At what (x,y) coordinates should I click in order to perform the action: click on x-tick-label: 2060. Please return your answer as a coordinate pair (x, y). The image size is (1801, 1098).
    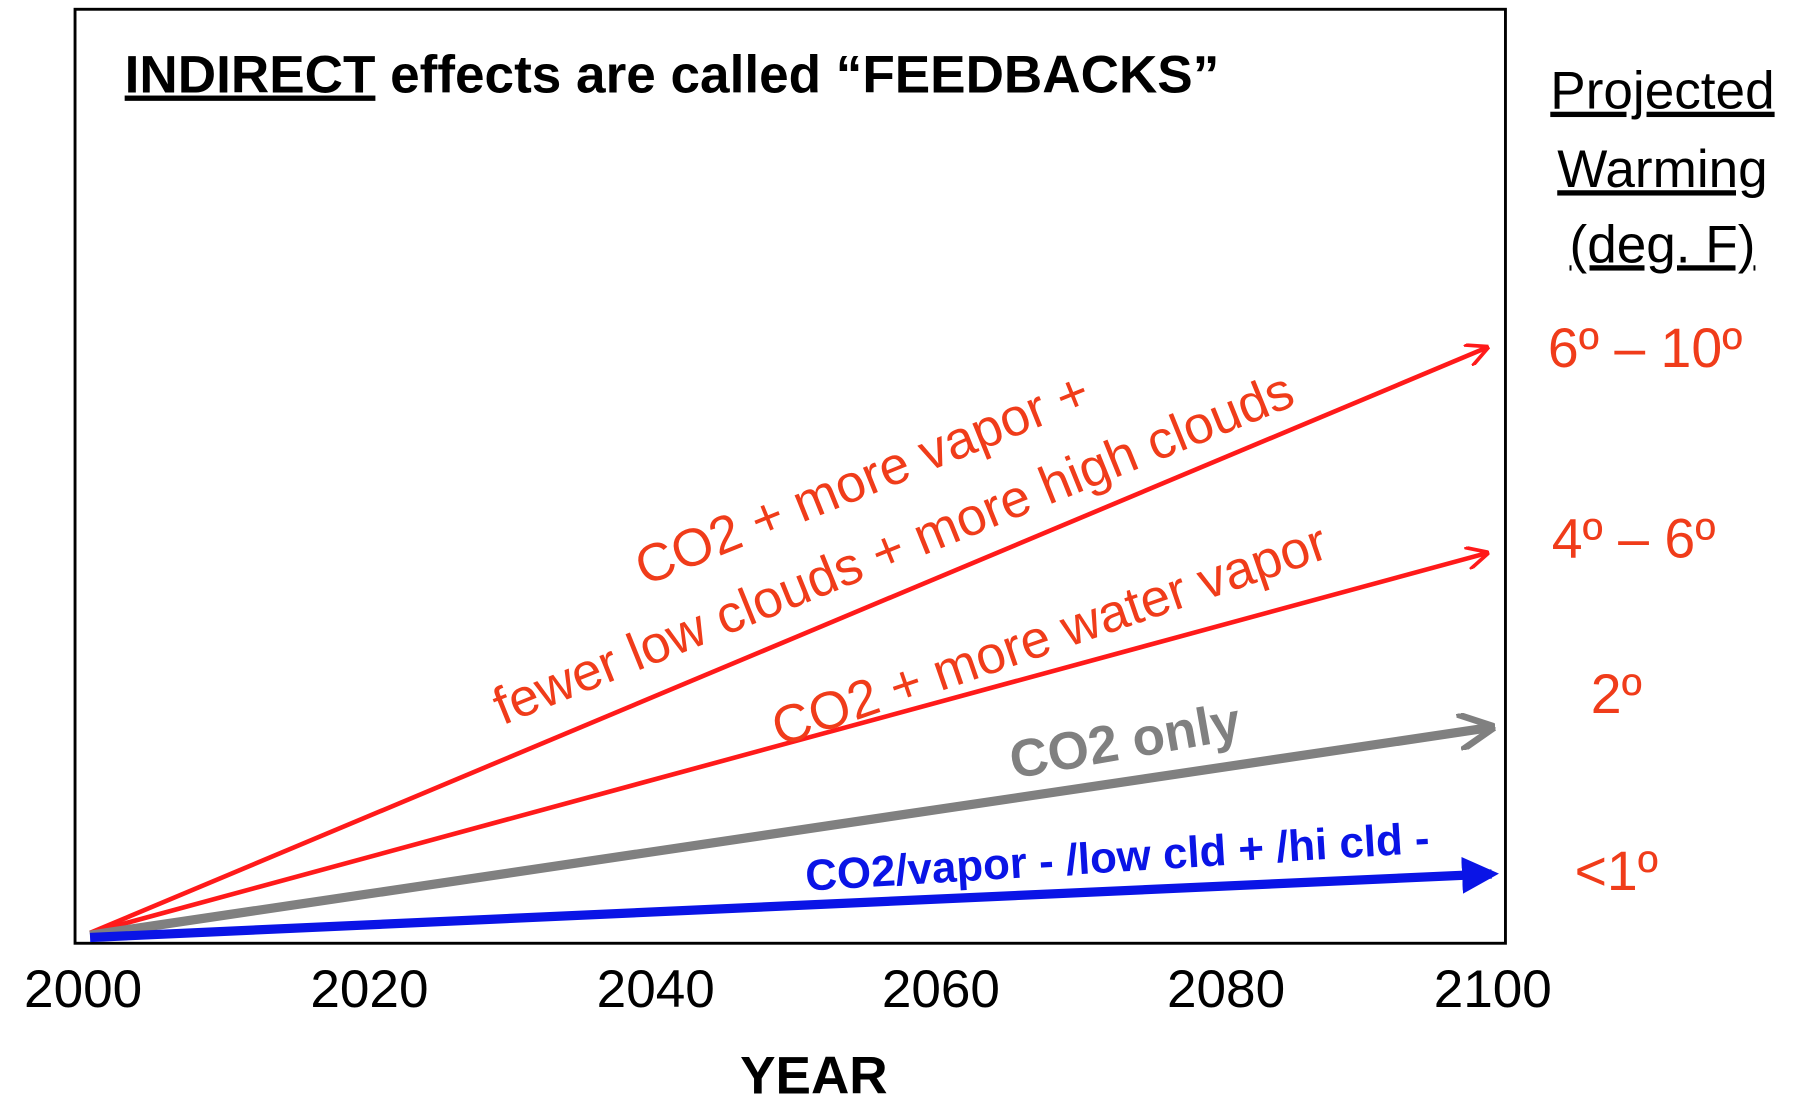
    Looking at the image, I should click on (941, 989).